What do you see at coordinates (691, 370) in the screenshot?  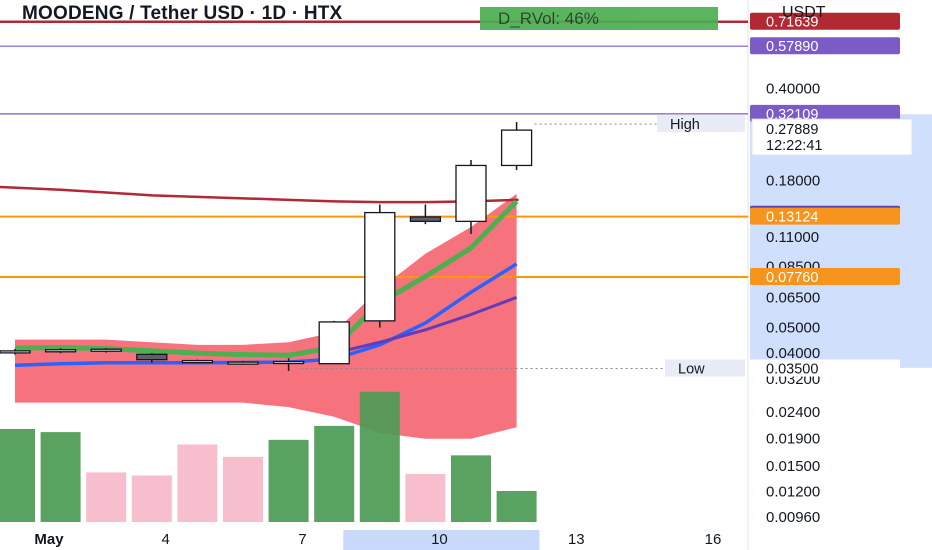 I see `low-tag: Low` at bounding box center [691, 370].